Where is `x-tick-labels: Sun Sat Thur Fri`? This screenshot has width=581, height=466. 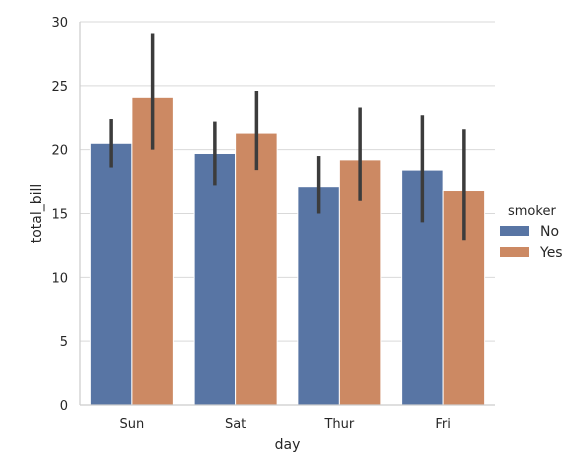 x-tick-labels: Sun Sat Thur Fri is located at coordinates (285, 424).